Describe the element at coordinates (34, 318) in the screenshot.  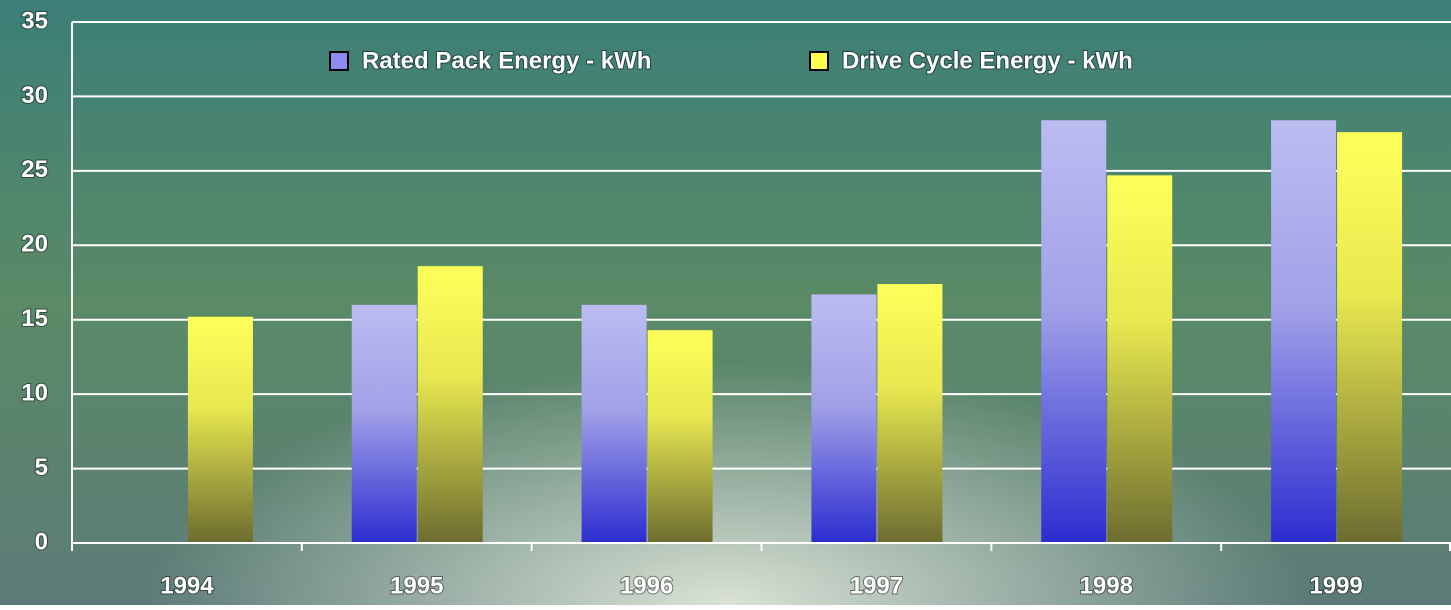
I see `y-tick-label: 15` at that location.